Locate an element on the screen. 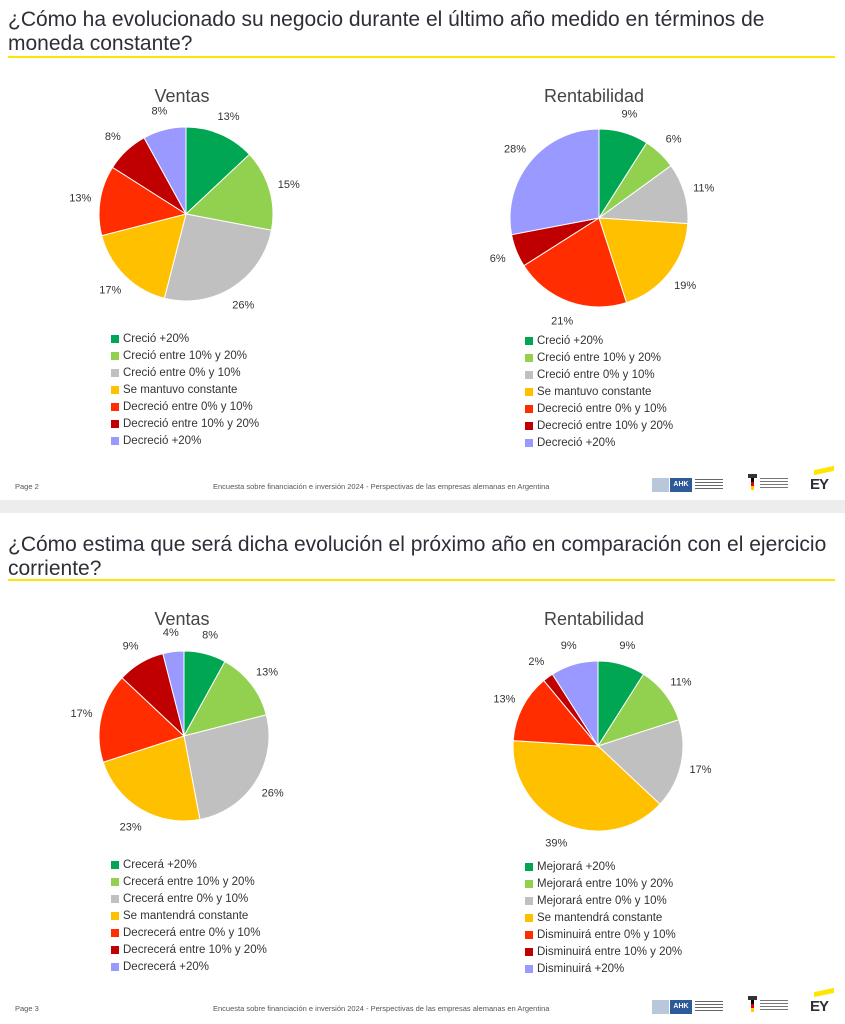 This screenshot has width=845, height=1024. legend-item-mejorara-20: Mejorará +20% is located at coordinates (603, 866).